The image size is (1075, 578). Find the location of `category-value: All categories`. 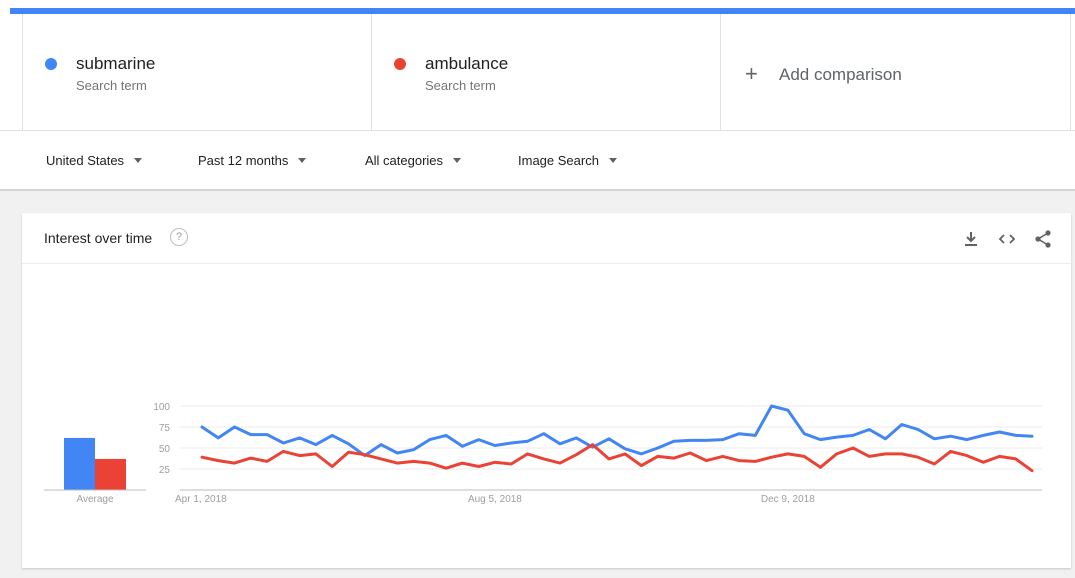

category-value: All categories is located at coordinates (404, 160).